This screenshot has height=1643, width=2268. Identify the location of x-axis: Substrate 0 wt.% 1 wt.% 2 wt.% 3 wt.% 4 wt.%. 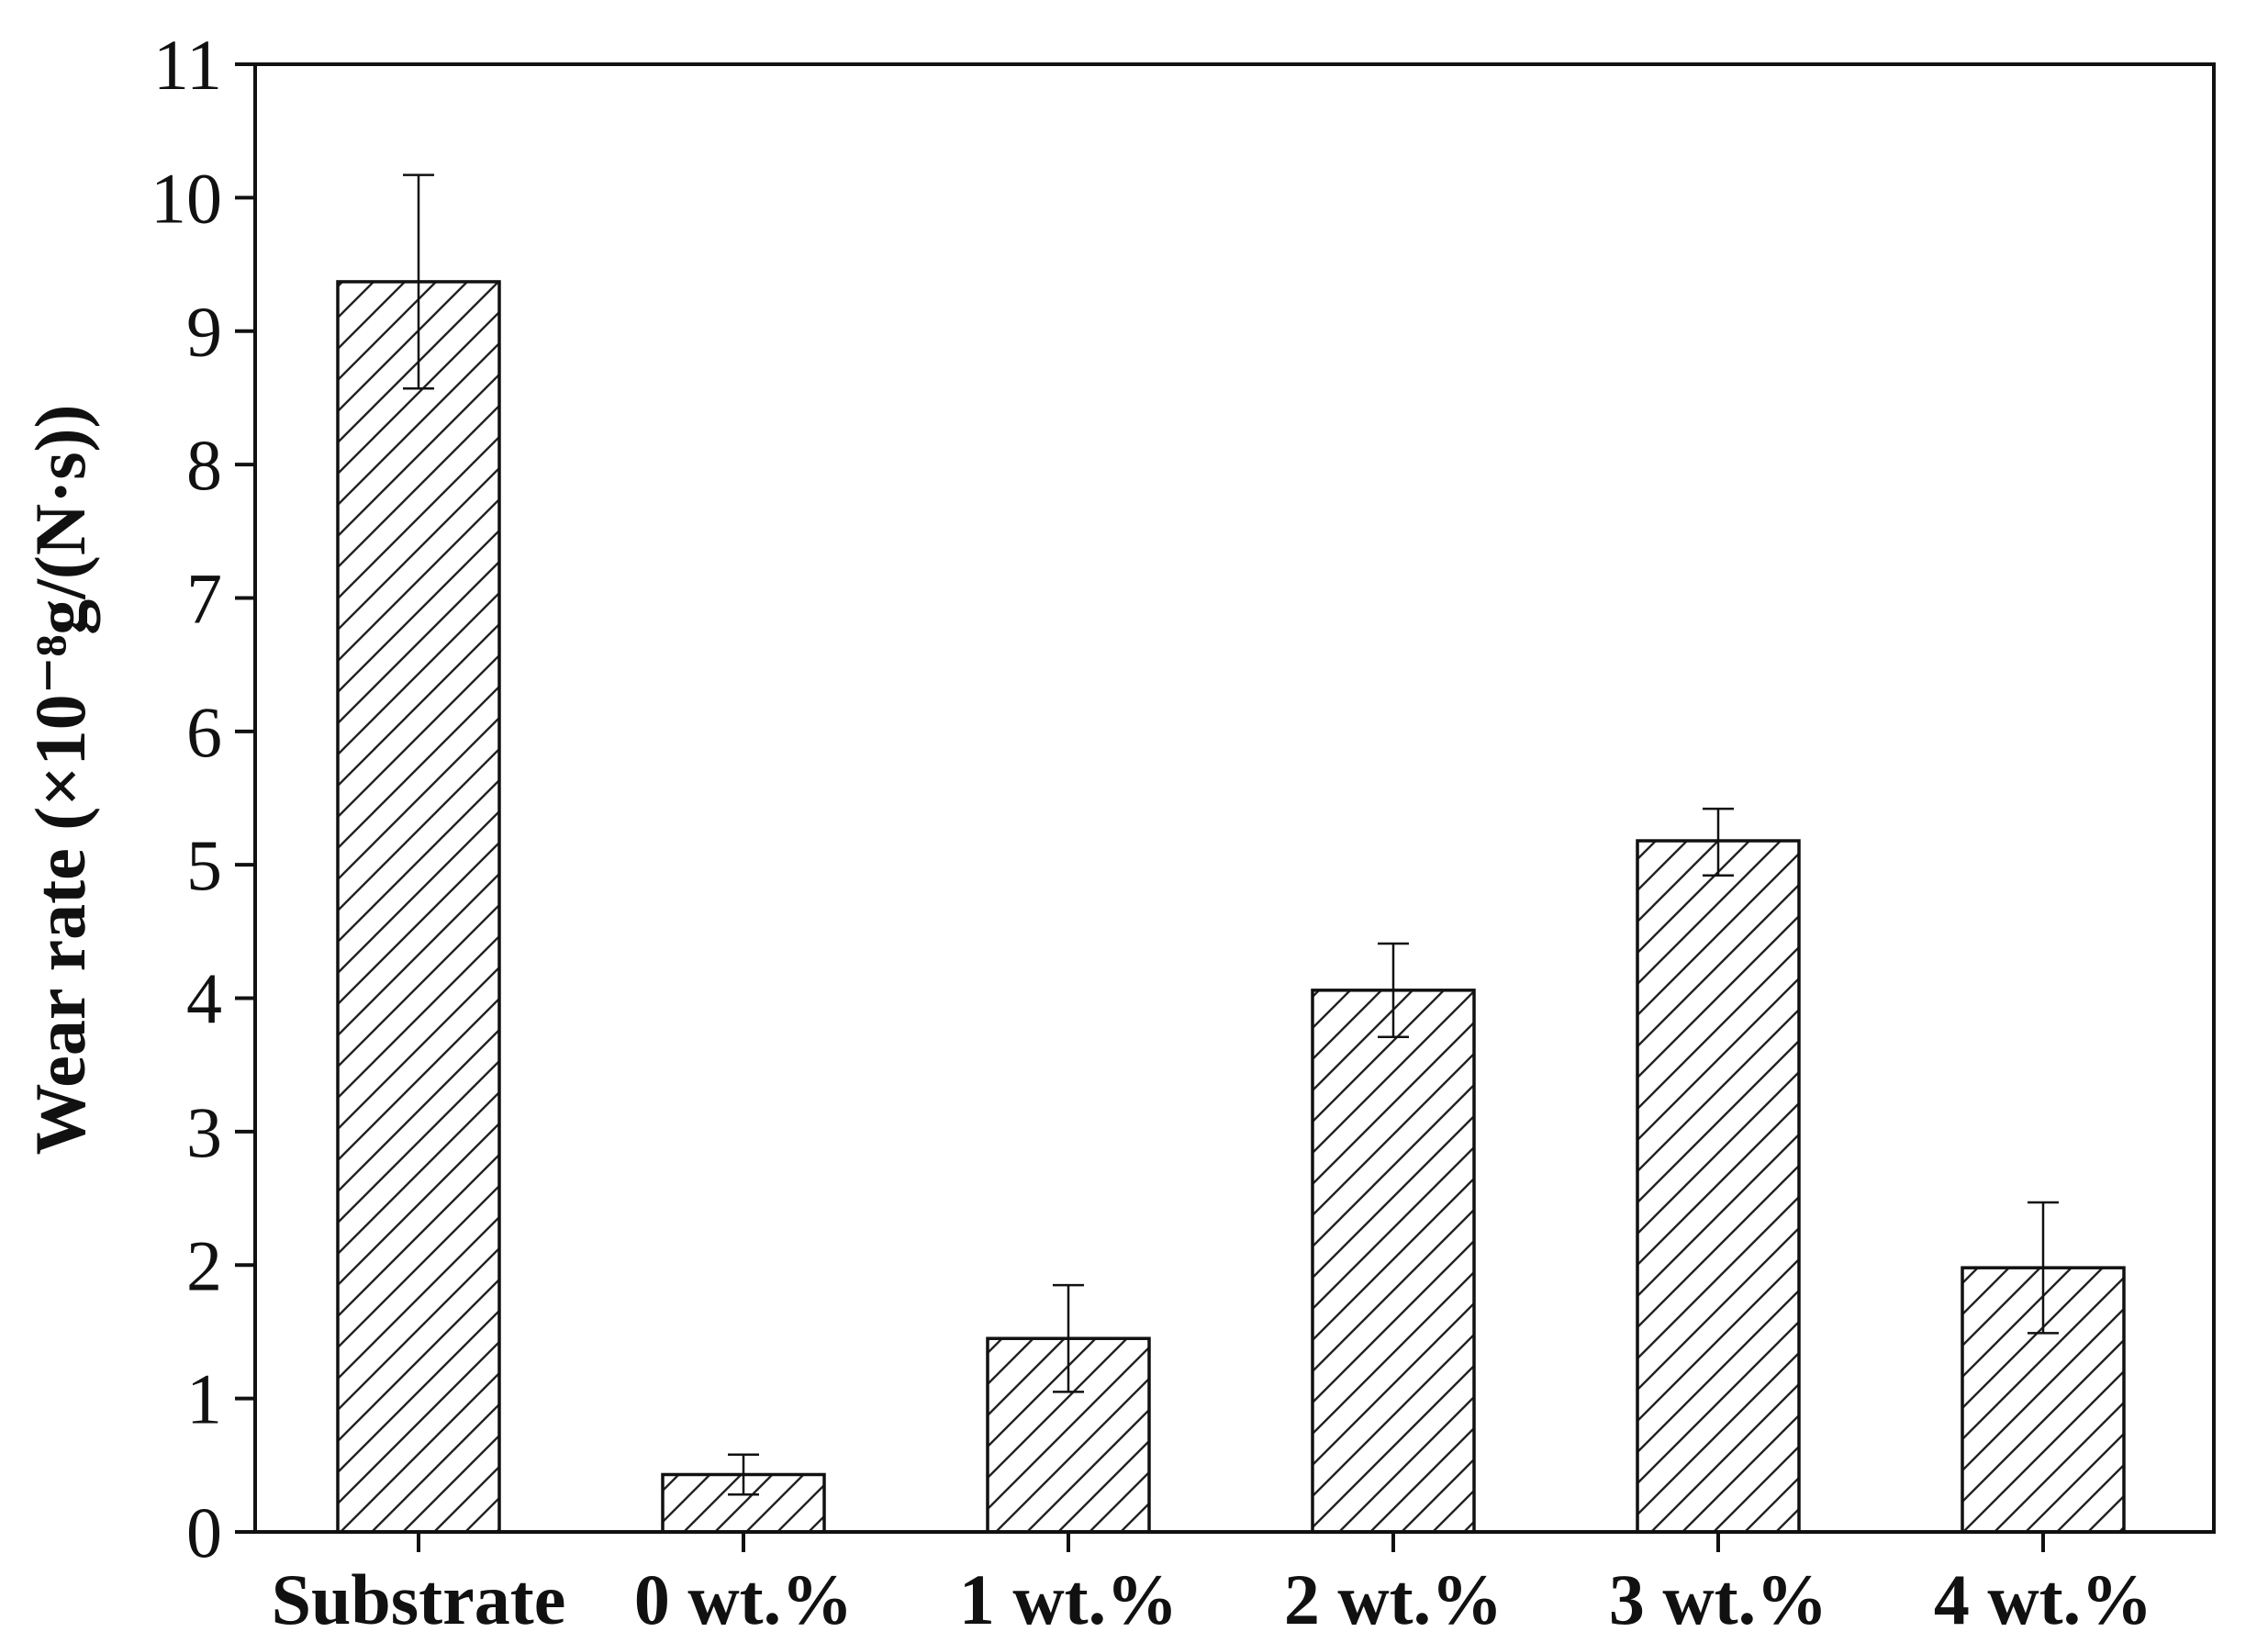
(1212, 1586).